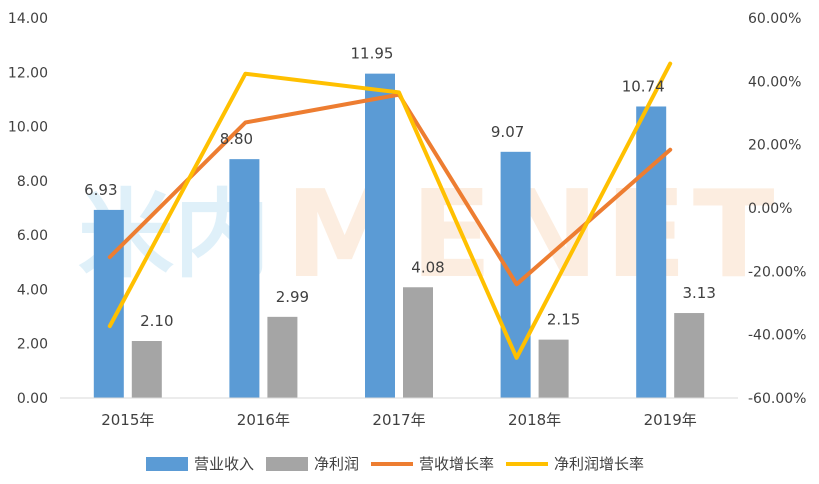 This screenshot has width=819, height=484. What do you see at coordinates (774, 146) in the screenshot?
I see `right-tick-label: 20.00%` at bounding box center [774, 146].